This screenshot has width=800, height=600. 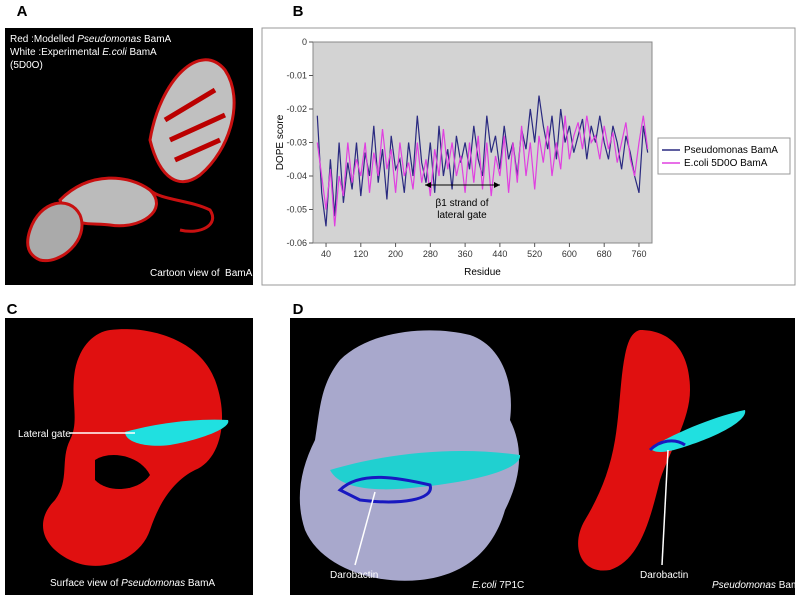 I want to click on y-tick-label: -0.05, so click(x=296, y=210).